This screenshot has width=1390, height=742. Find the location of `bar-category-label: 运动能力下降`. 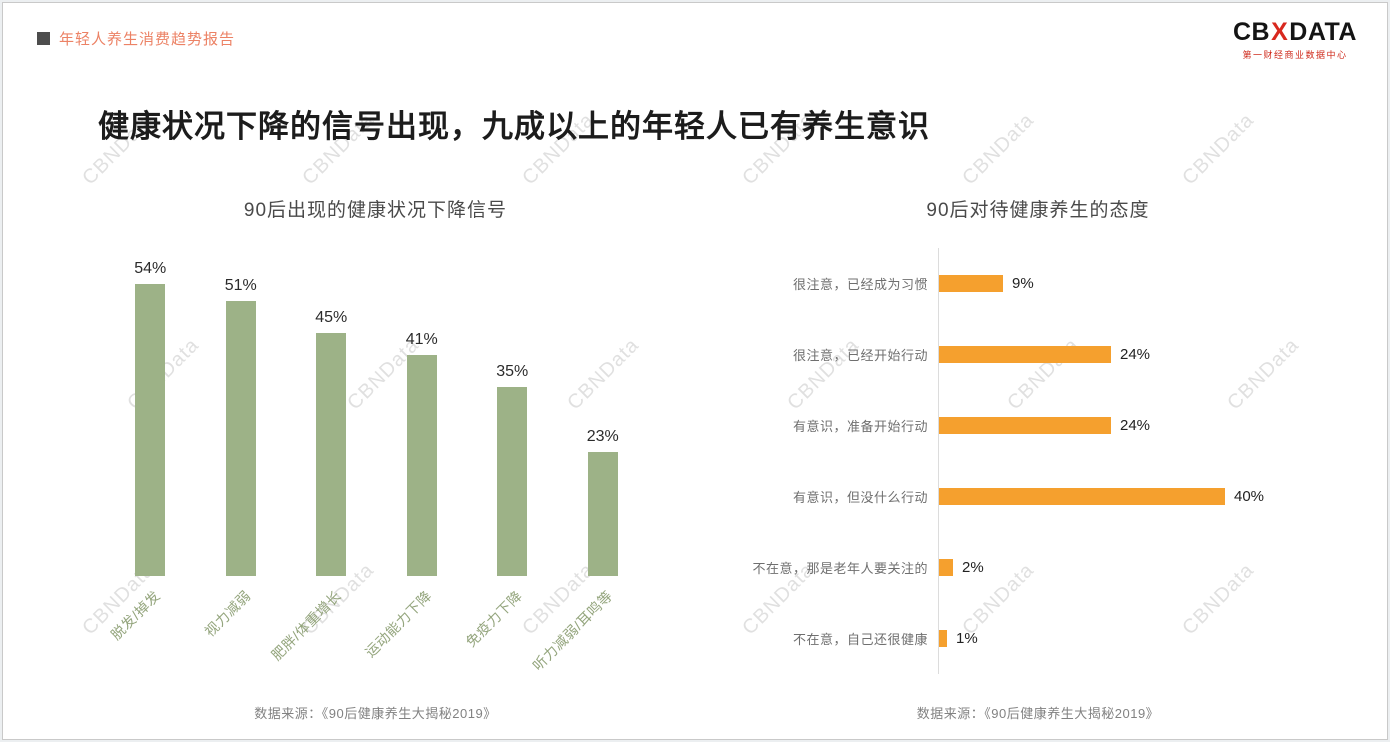

bar-category-label: 运动能力下降 is located at coordinates (398, 624).